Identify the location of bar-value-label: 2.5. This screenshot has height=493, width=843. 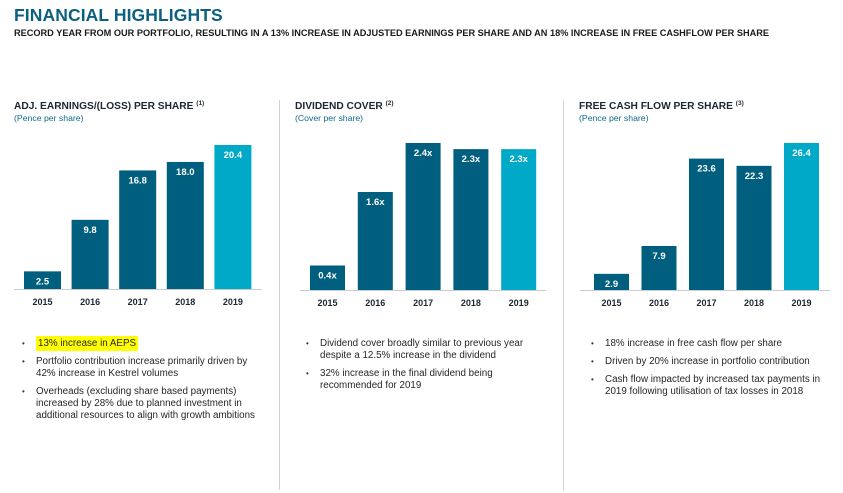
(43, 281).